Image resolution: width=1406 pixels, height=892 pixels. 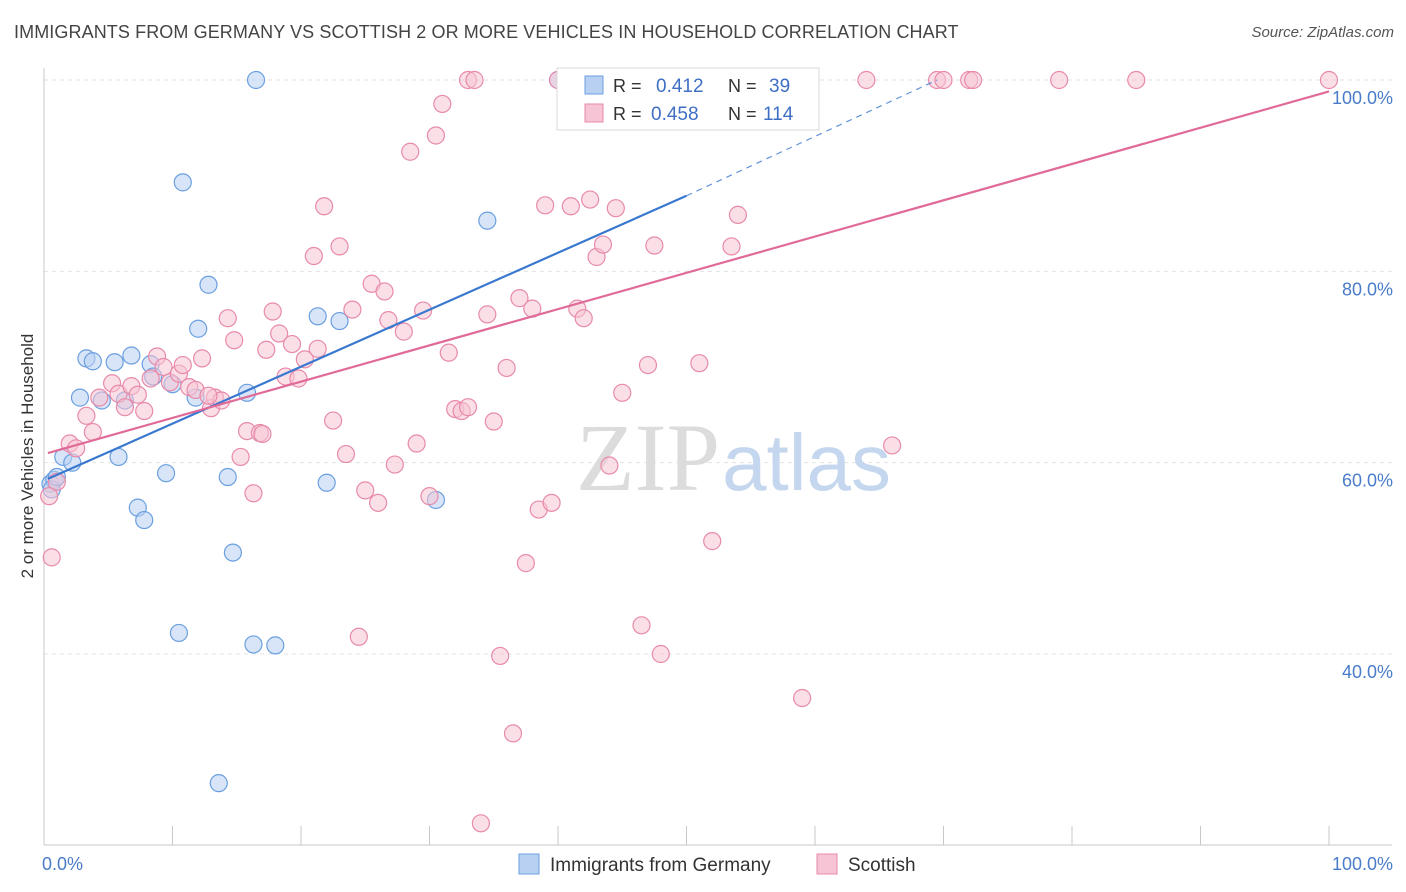 I want to click on bottom-legend-label-germany: Immigrants from Germany, so click(x=660, y=865).